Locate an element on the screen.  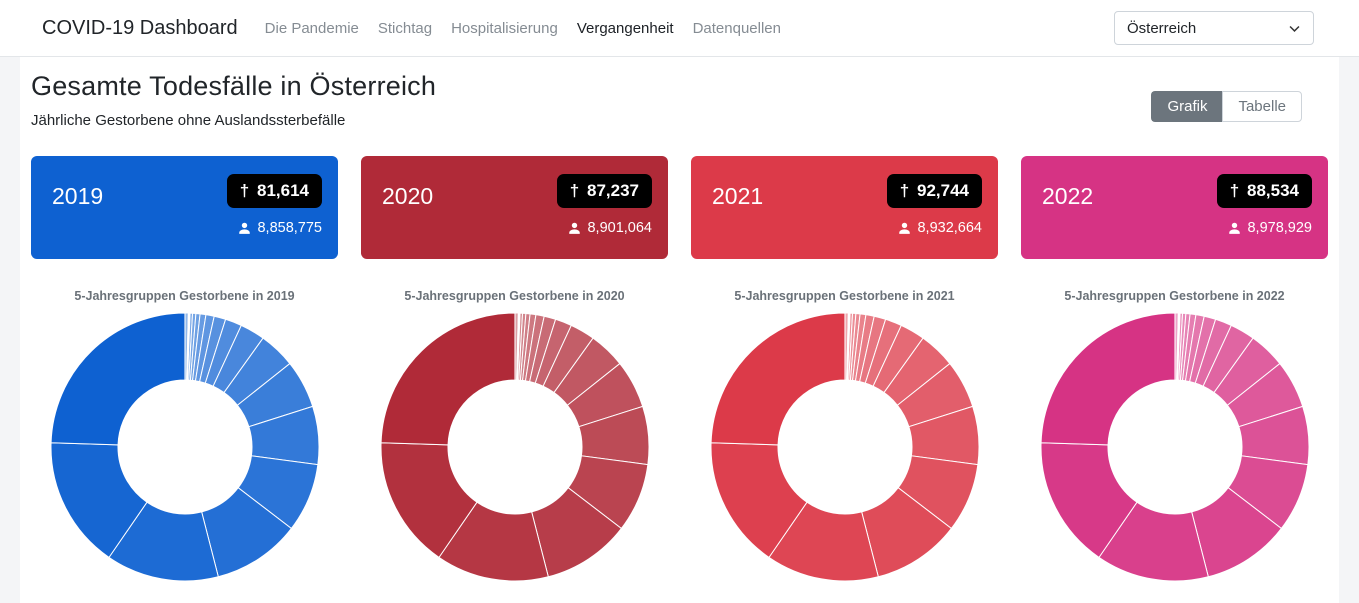
donut-svg-2020 is located at coordinates (515, 447).